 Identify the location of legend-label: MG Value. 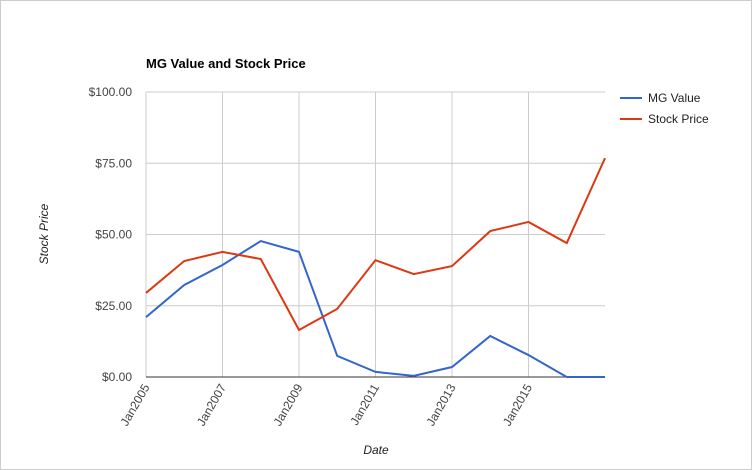
(674, 98).